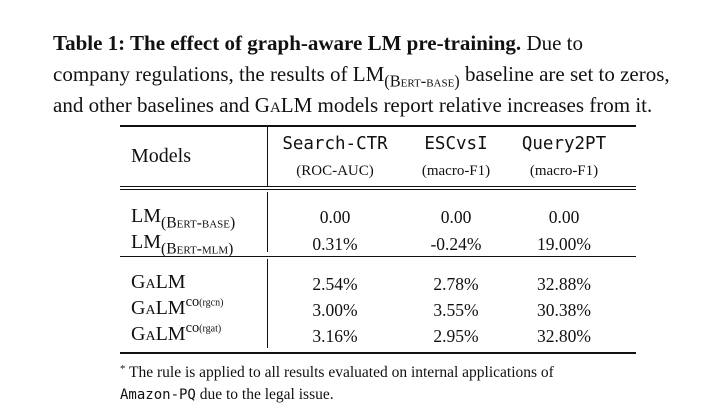 This screenshot has width=728, height=418. I want to click on header-measure-search-ctr: (ROC-AUC), so click(335, 171).